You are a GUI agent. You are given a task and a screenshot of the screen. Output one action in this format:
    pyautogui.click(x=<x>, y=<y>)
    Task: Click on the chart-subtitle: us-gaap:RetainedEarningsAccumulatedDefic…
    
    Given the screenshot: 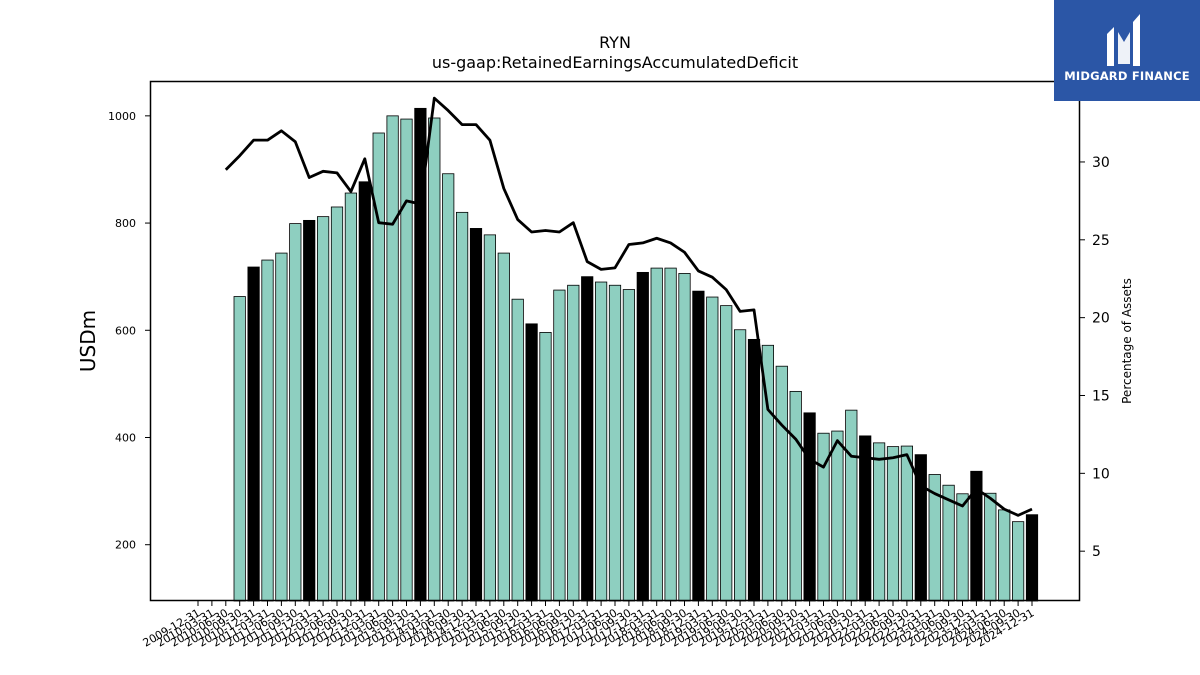 What is the action you would take?
    pyautogui.click(x=615, y=62)
    